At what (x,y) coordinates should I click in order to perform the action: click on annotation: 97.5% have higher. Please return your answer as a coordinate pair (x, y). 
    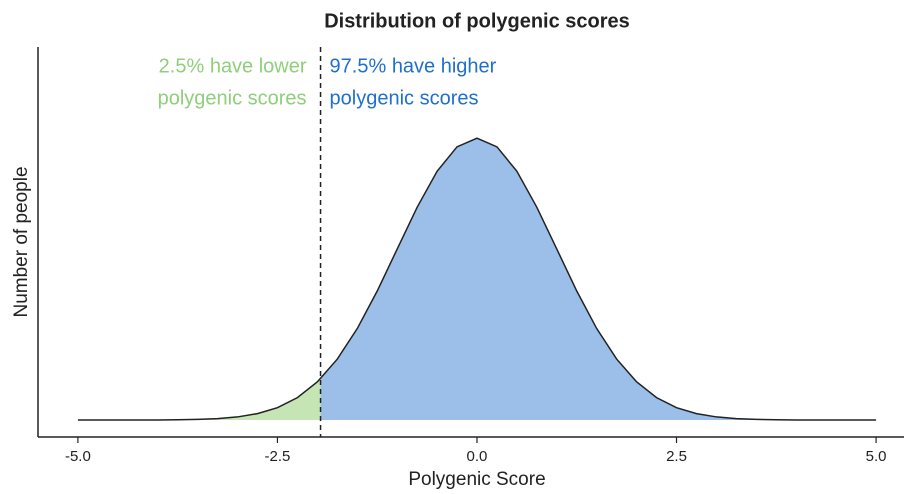
    Looking at the image, I should click on (413, 66).